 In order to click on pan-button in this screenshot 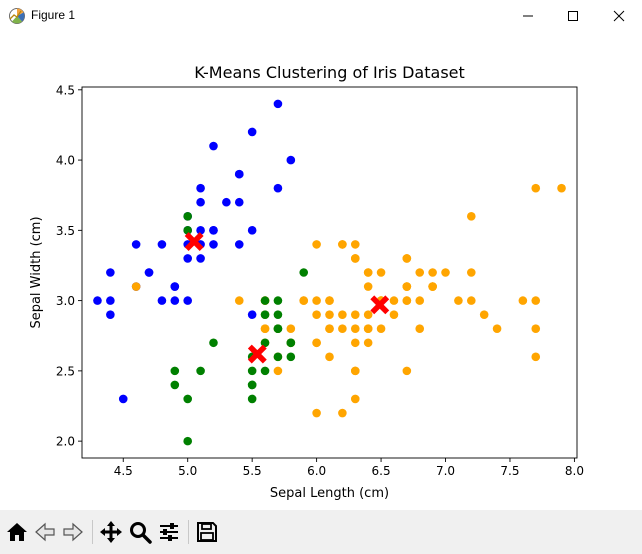, I will do `click(111, 532)`.